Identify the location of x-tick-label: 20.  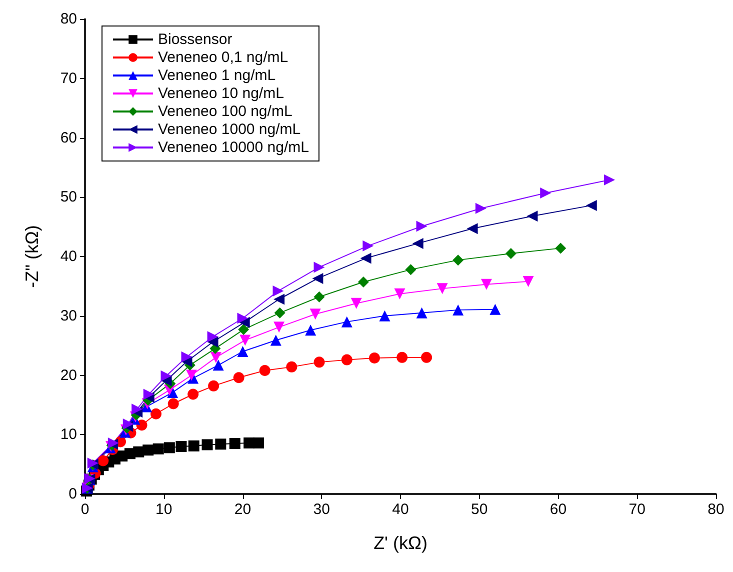
(243, 509).